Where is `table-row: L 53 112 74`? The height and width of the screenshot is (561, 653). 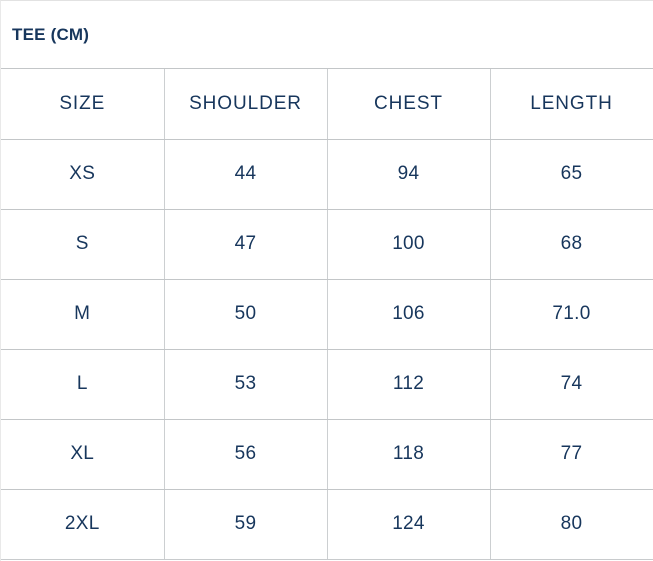 table-row: L 53 112 74 is located at coordinates (327, 384).